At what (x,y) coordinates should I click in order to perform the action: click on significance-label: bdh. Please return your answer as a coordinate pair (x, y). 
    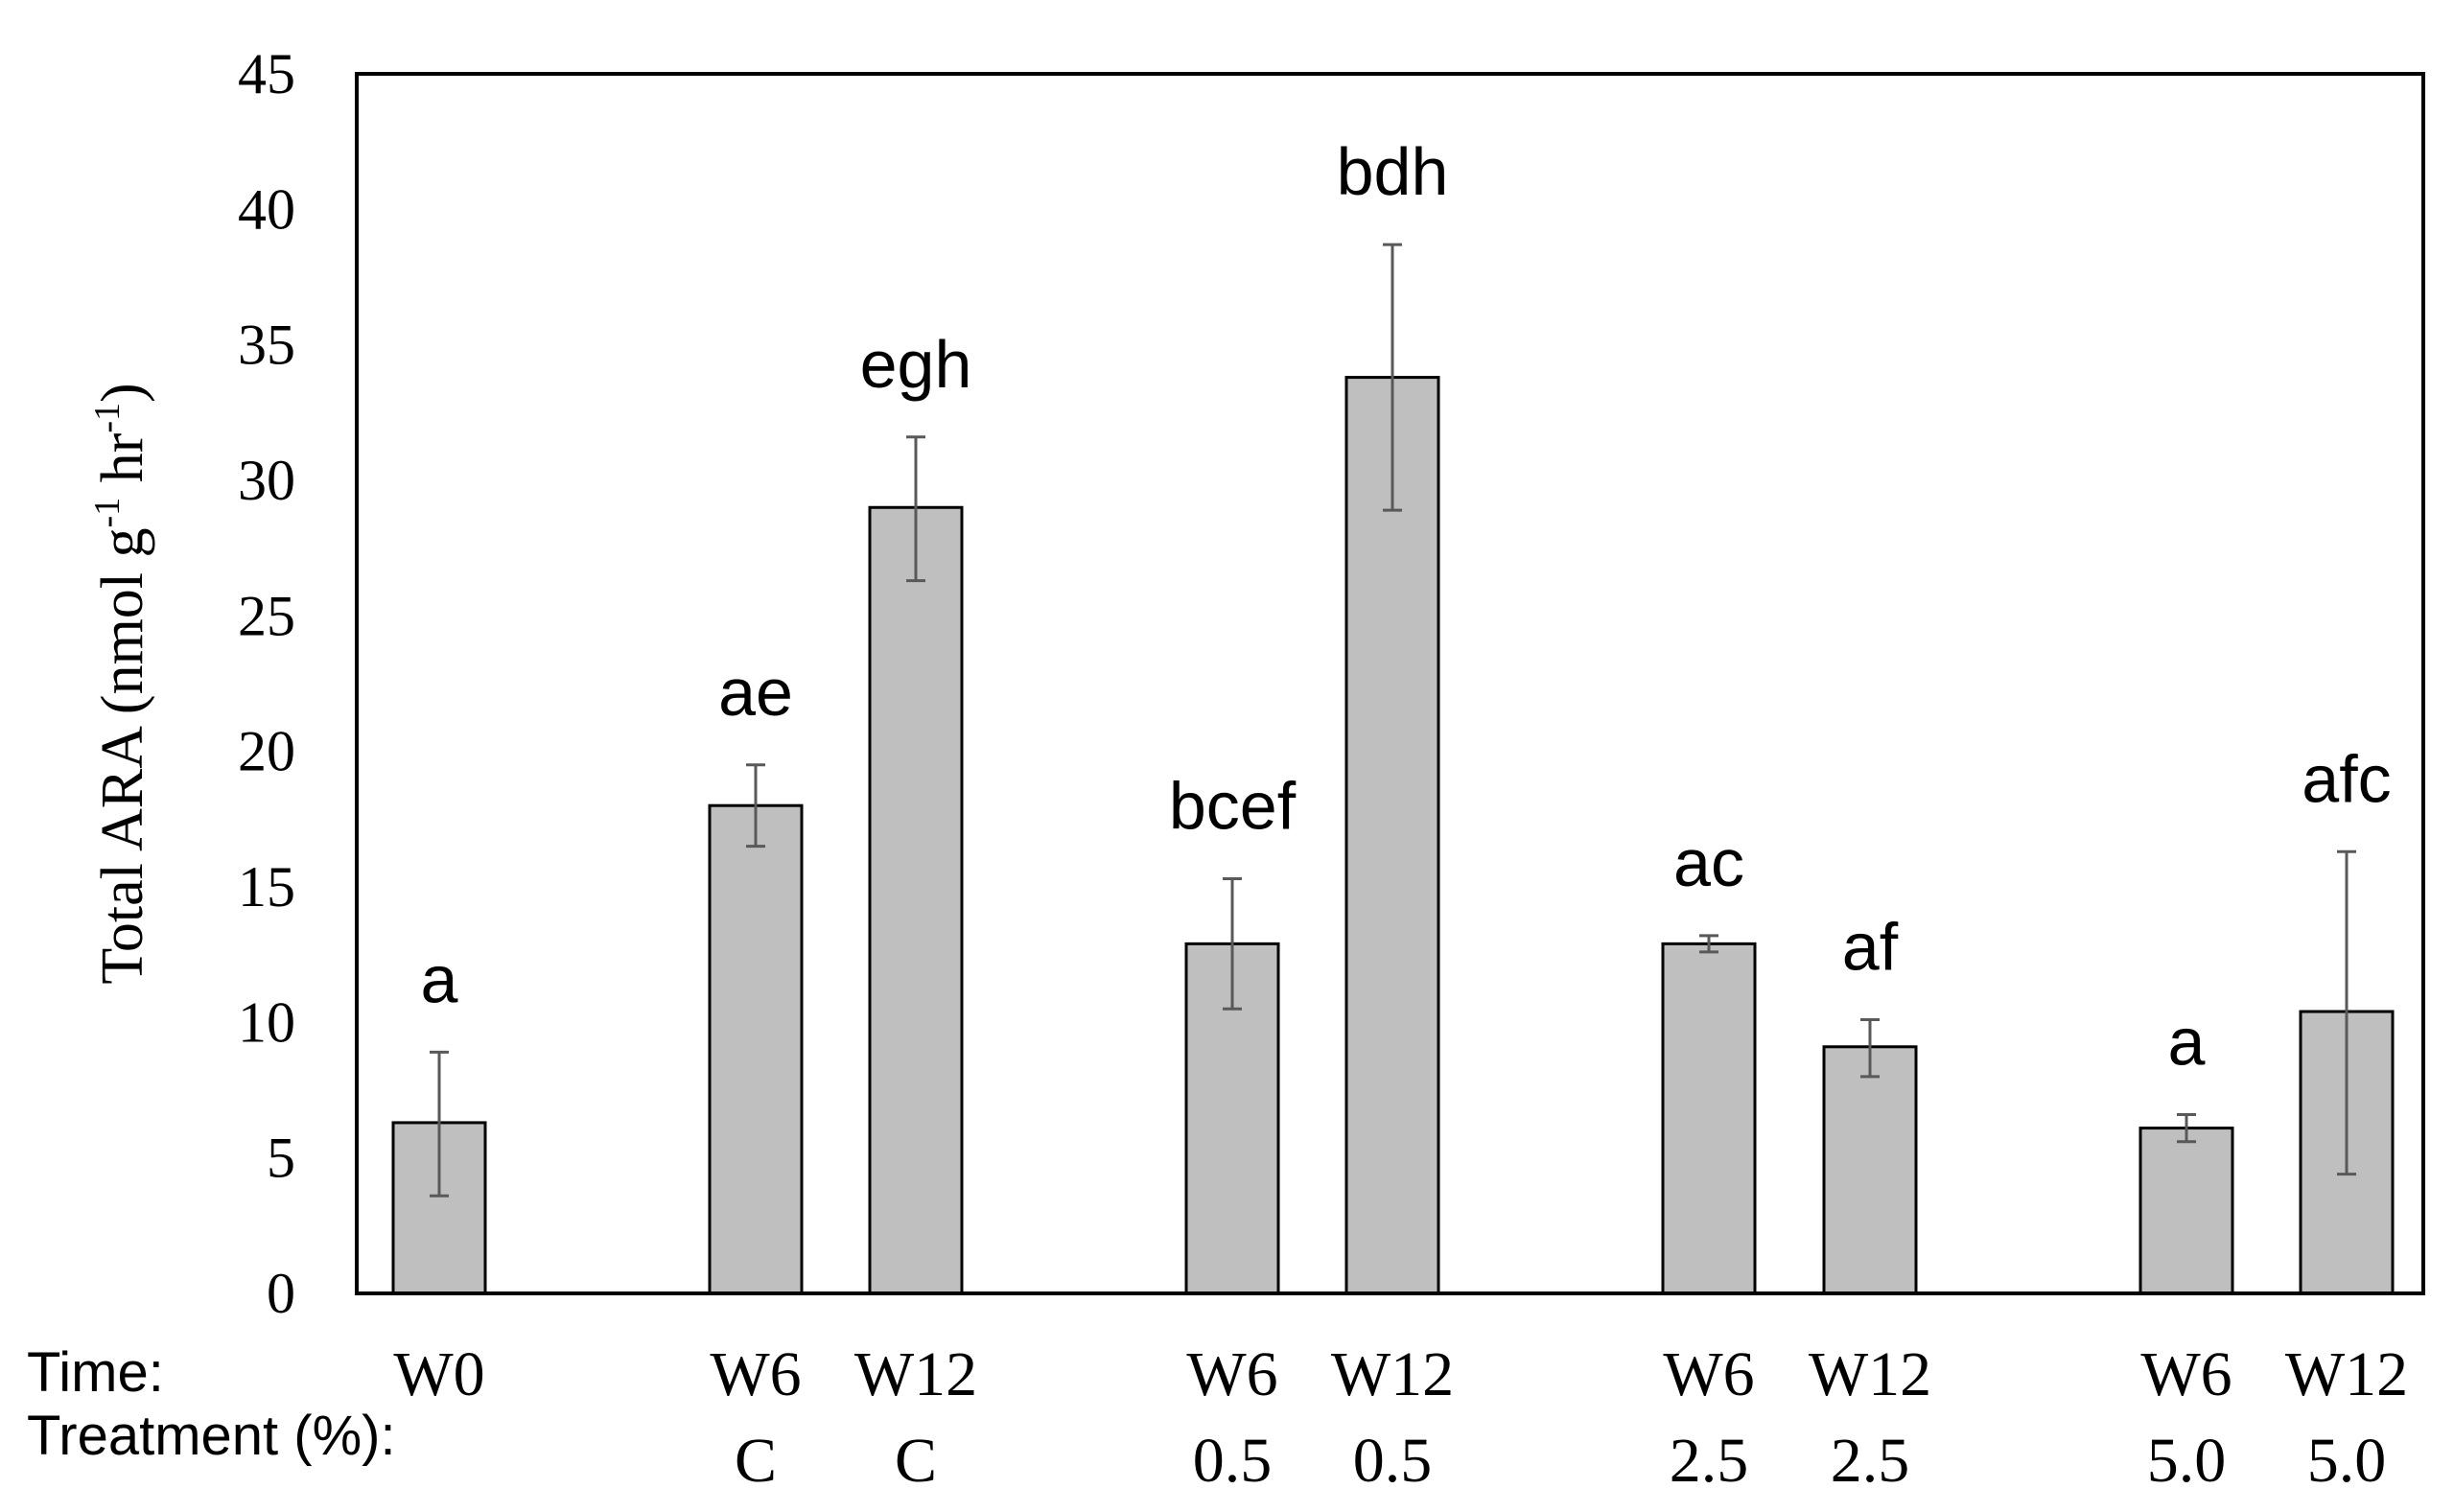
    Looking at the image, I should click on (1393, 171).